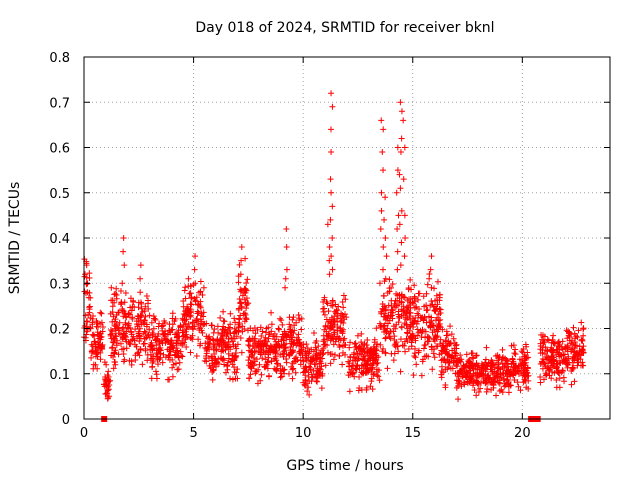  Describe the element at coordinates (84, 433) in the screenshot. I see `x-tick-label: 0` at that location.